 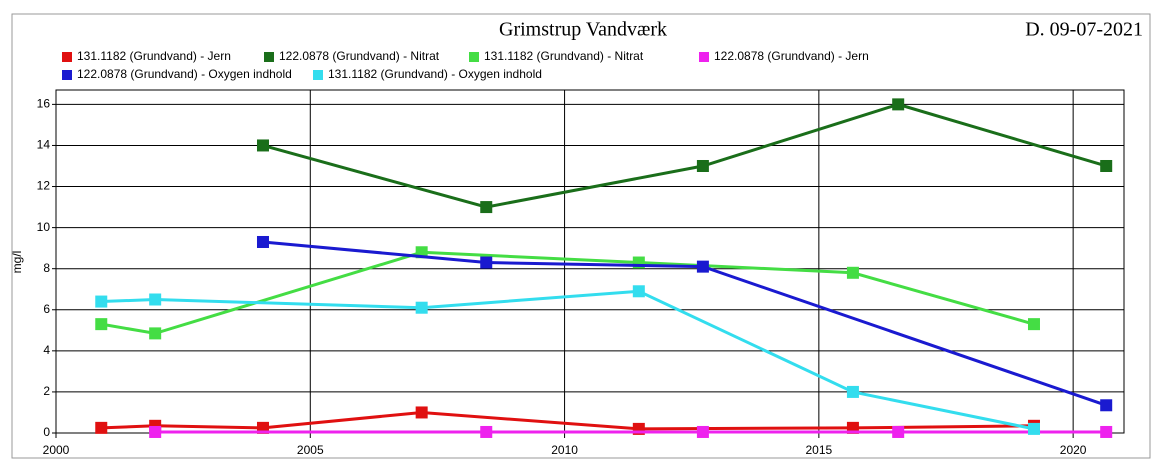 I want to click on x-tick-label: 2015, so click(x=819, y=450).